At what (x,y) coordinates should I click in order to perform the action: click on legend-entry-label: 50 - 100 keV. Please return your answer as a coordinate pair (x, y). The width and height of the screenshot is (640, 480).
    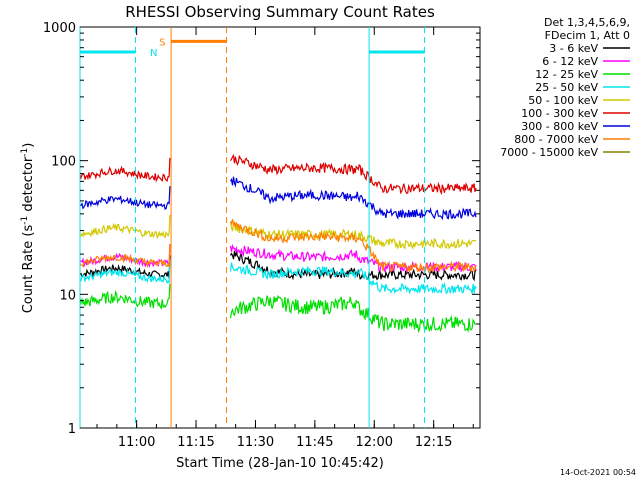
    Looking at the image, I should click on (563, 100).